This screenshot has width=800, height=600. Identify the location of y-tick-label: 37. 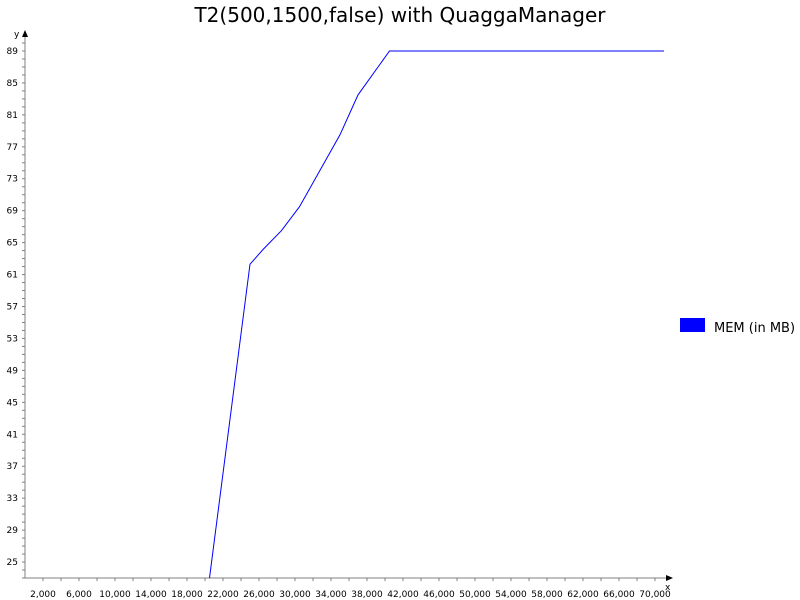
(12, 467).